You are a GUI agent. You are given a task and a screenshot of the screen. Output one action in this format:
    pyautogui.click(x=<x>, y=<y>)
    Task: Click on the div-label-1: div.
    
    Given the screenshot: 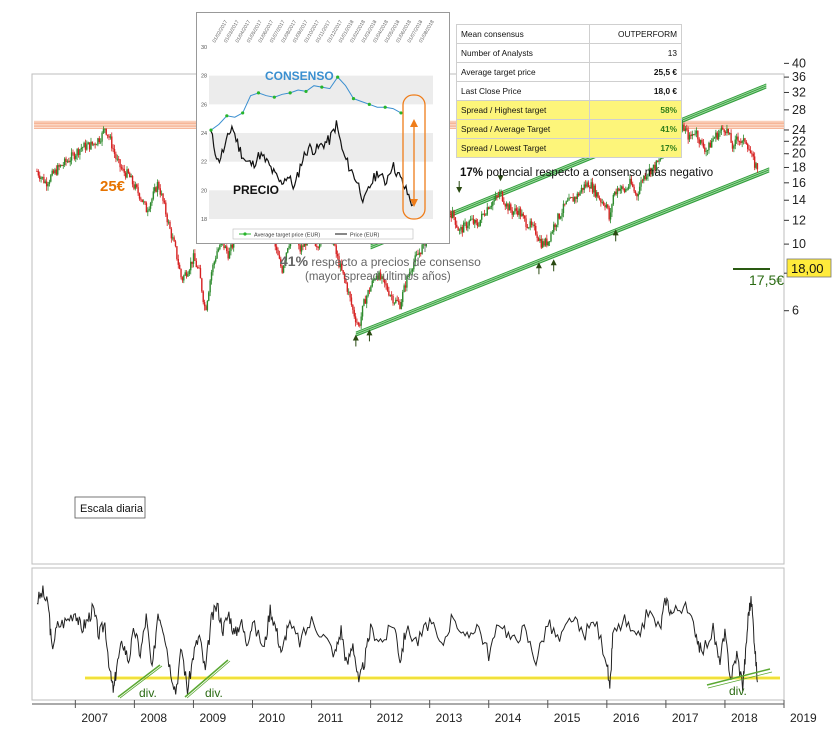 What is the action you would take?
    pyautogui.click(x=148, y=693)
    